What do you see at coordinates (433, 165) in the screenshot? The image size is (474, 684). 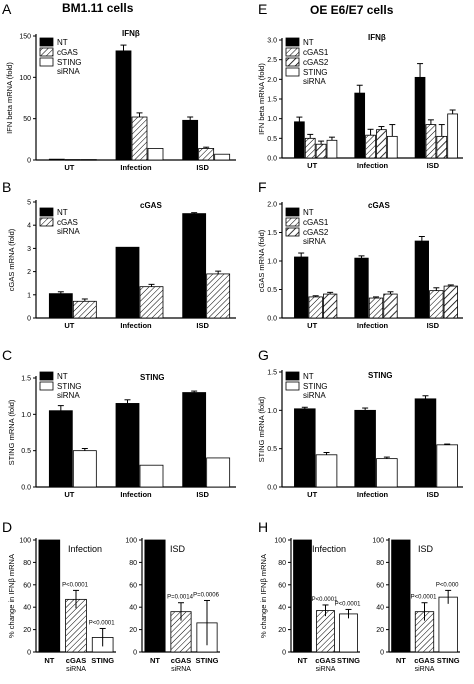 I see `panel-e-xtick-isd: ISD` at bounding box center [433, 165].